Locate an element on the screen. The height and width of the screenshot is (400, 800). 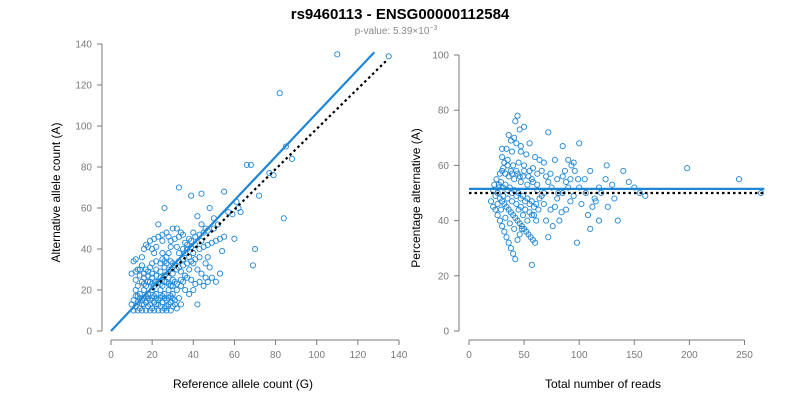
panel1-y-tick-label: 20 is located at coordinates (444, 276).